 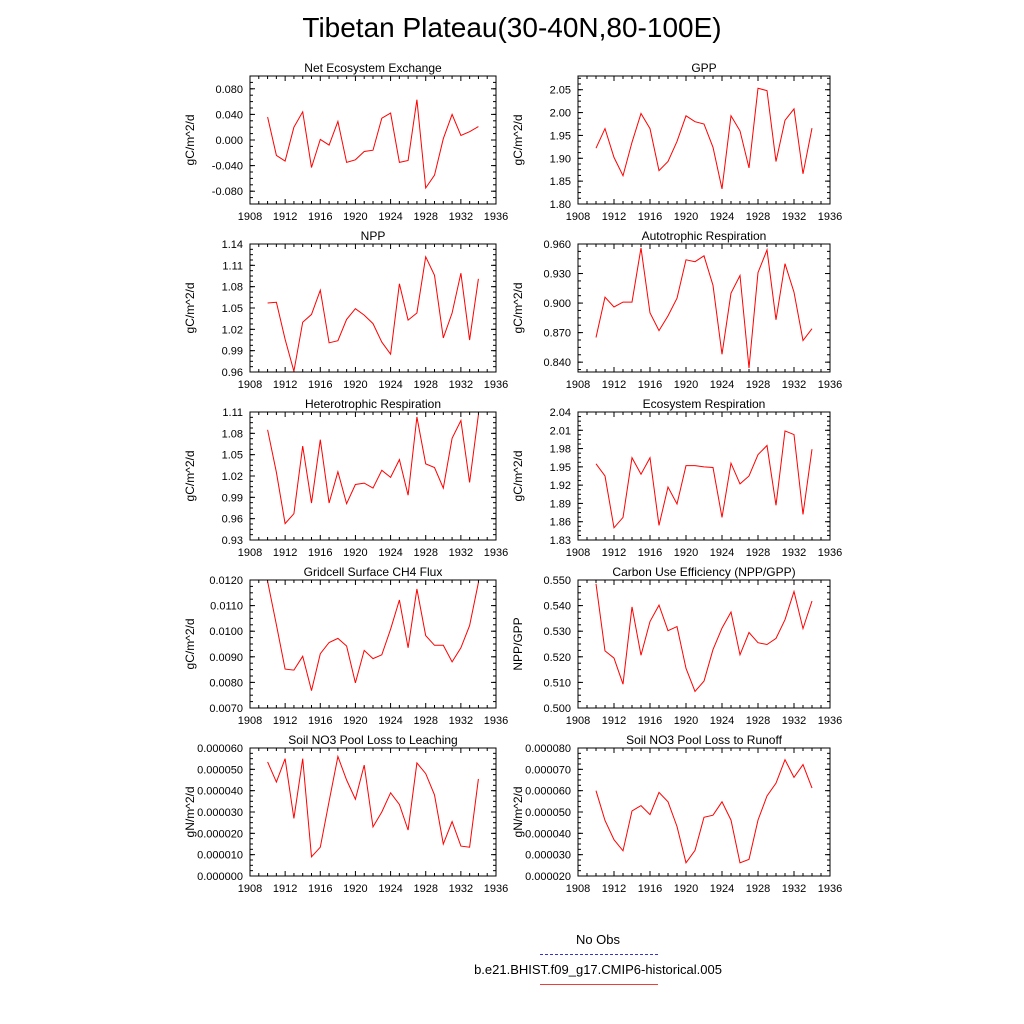 What do you see at coordinates (560, 431) in the screenshot?
I see `y-tick-label: 2.01` at bounding box center [560, 431].